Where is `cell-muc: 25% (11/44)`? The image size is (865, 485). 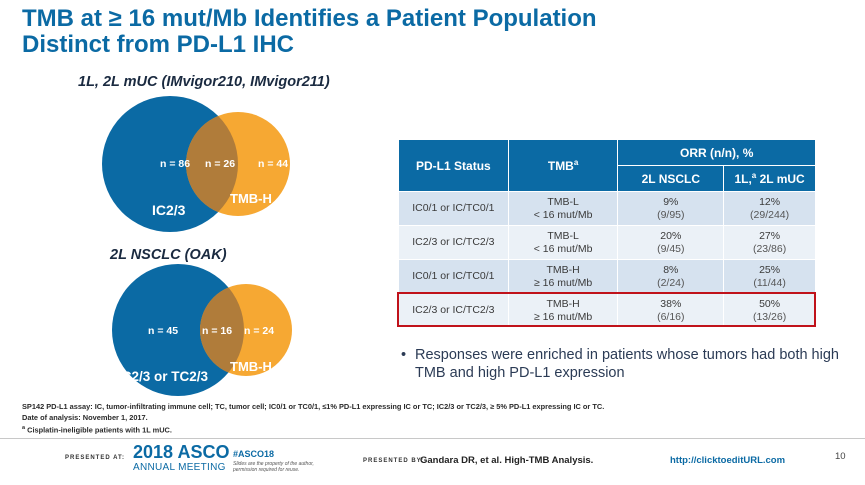 cell-muc: 25% (11/44) is located at coordinates (769, 276).